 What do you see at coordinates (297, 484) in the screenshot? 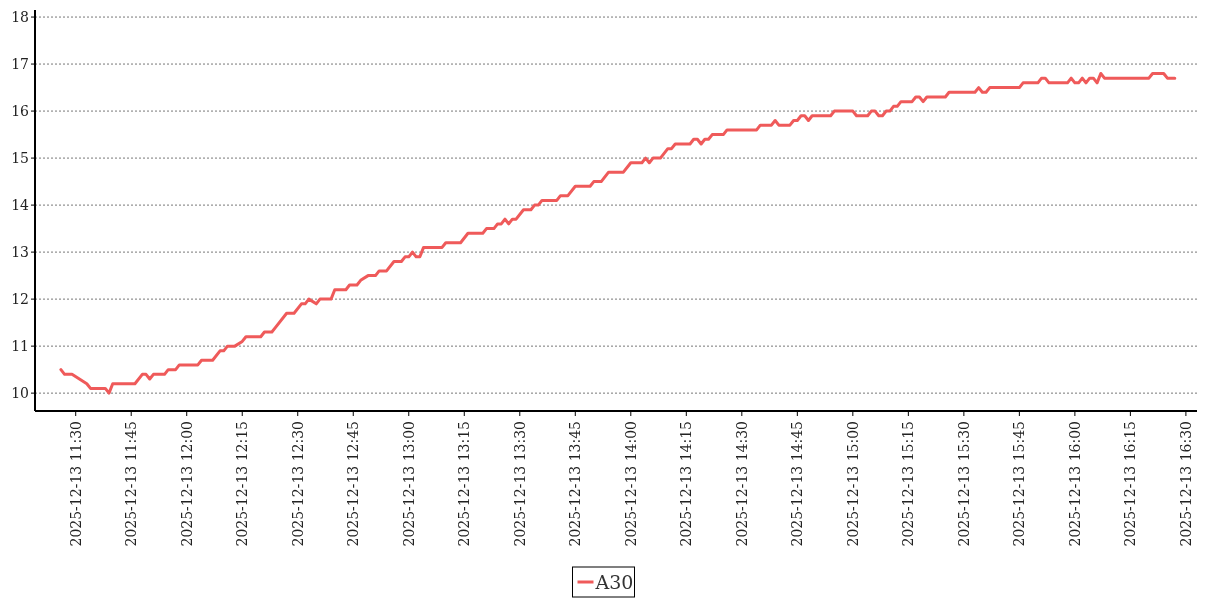
I see `x-tick-label: 2025-12-13 12:30` at bounding box center [297, 484].